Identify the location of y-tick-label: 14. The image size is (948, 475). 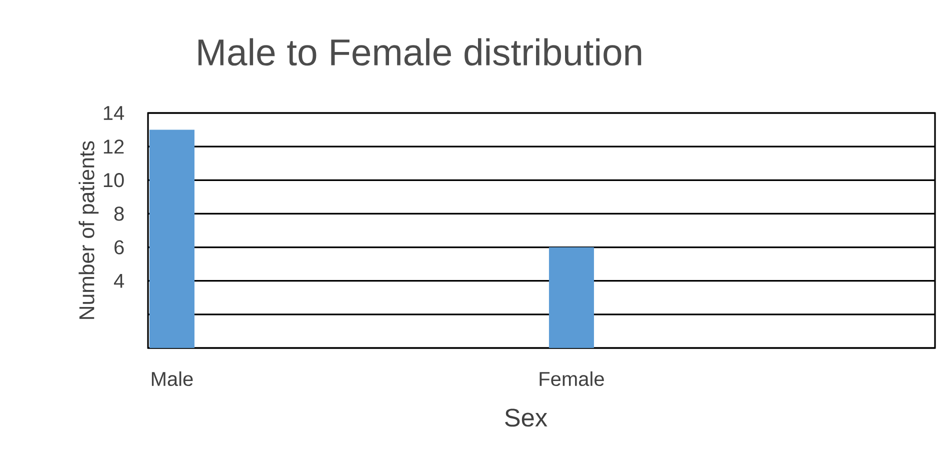
(114, 113).